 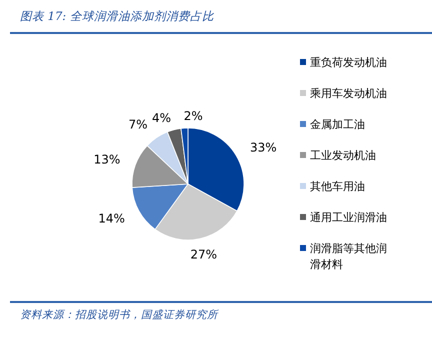 I want to click on chart-title: 图表 17: 全球润滑油添加剂消费占比, so click(x=117, y=16).